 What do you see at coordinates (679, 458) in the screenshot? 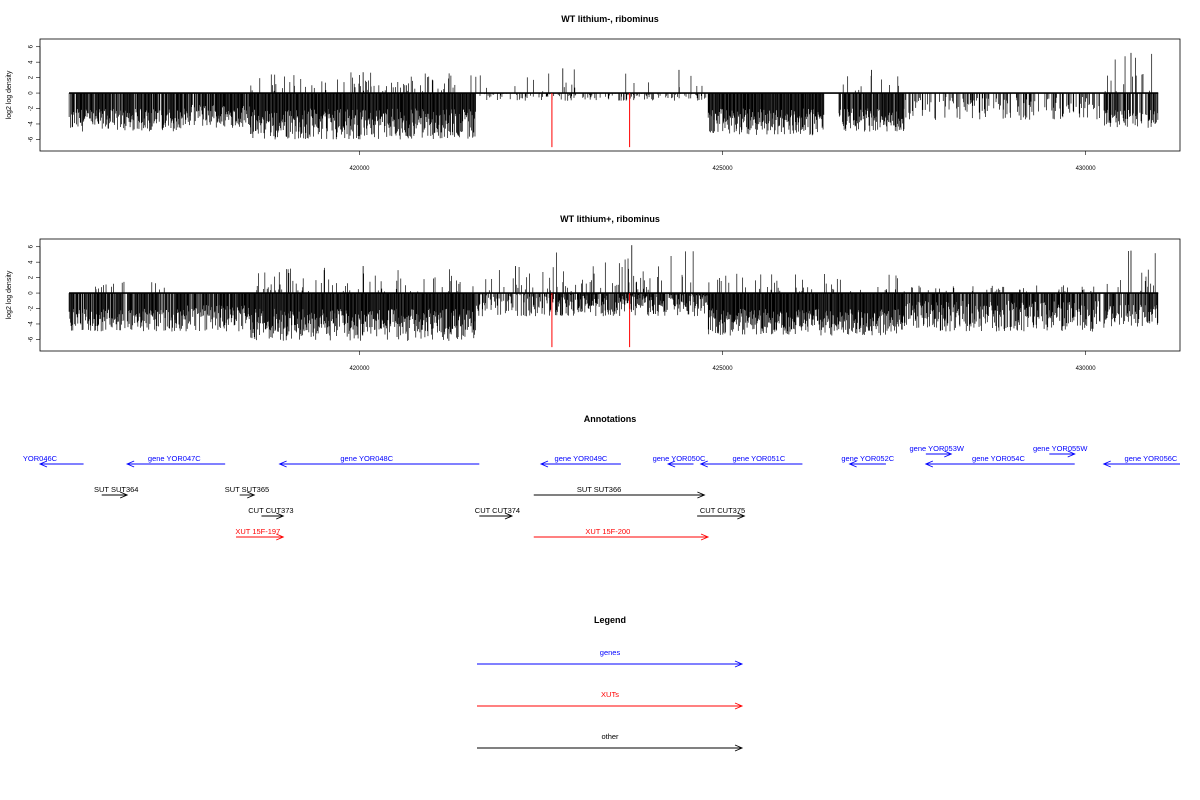
I see `feature-label: gene YOR050C` at bounding box center [679, 458].